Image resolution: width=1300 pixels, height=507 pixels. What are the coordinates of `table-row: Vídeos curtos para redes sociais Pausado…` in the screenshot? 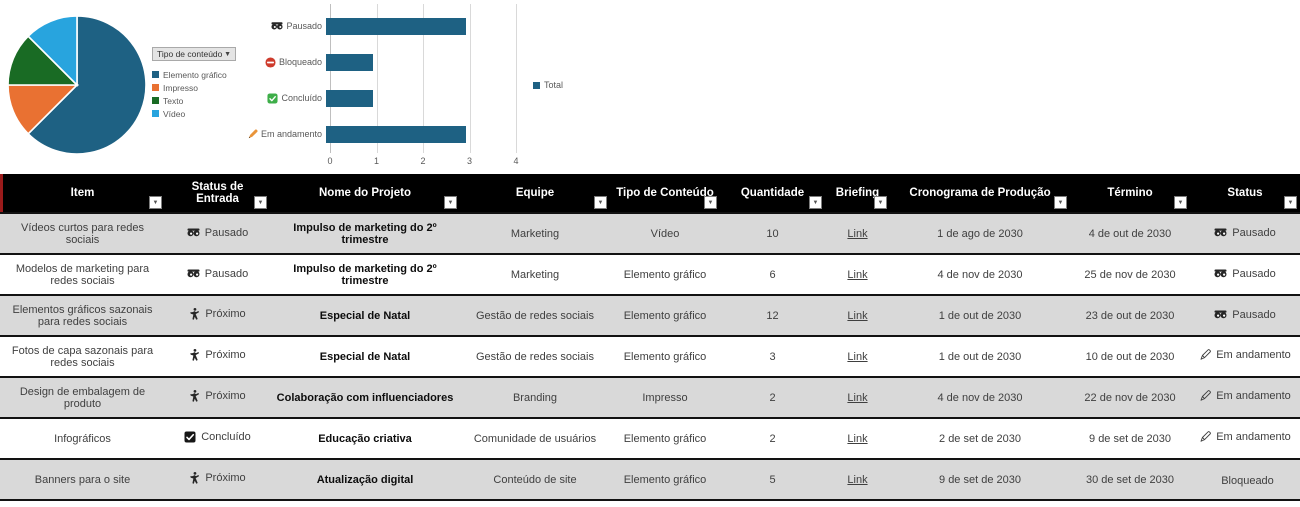 It's located at (650, 233).